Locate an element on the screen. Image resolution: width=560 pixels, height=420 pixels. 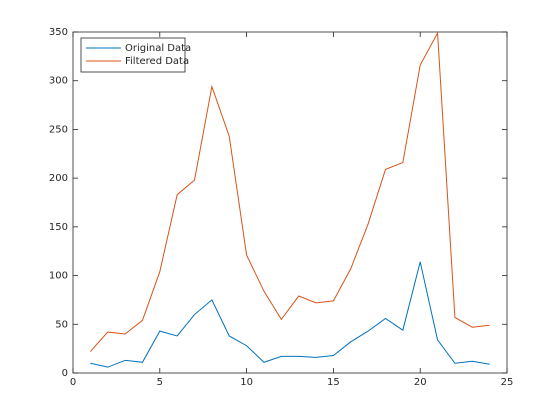
x-tick-label: 0 is located at coordinates (73, 382).